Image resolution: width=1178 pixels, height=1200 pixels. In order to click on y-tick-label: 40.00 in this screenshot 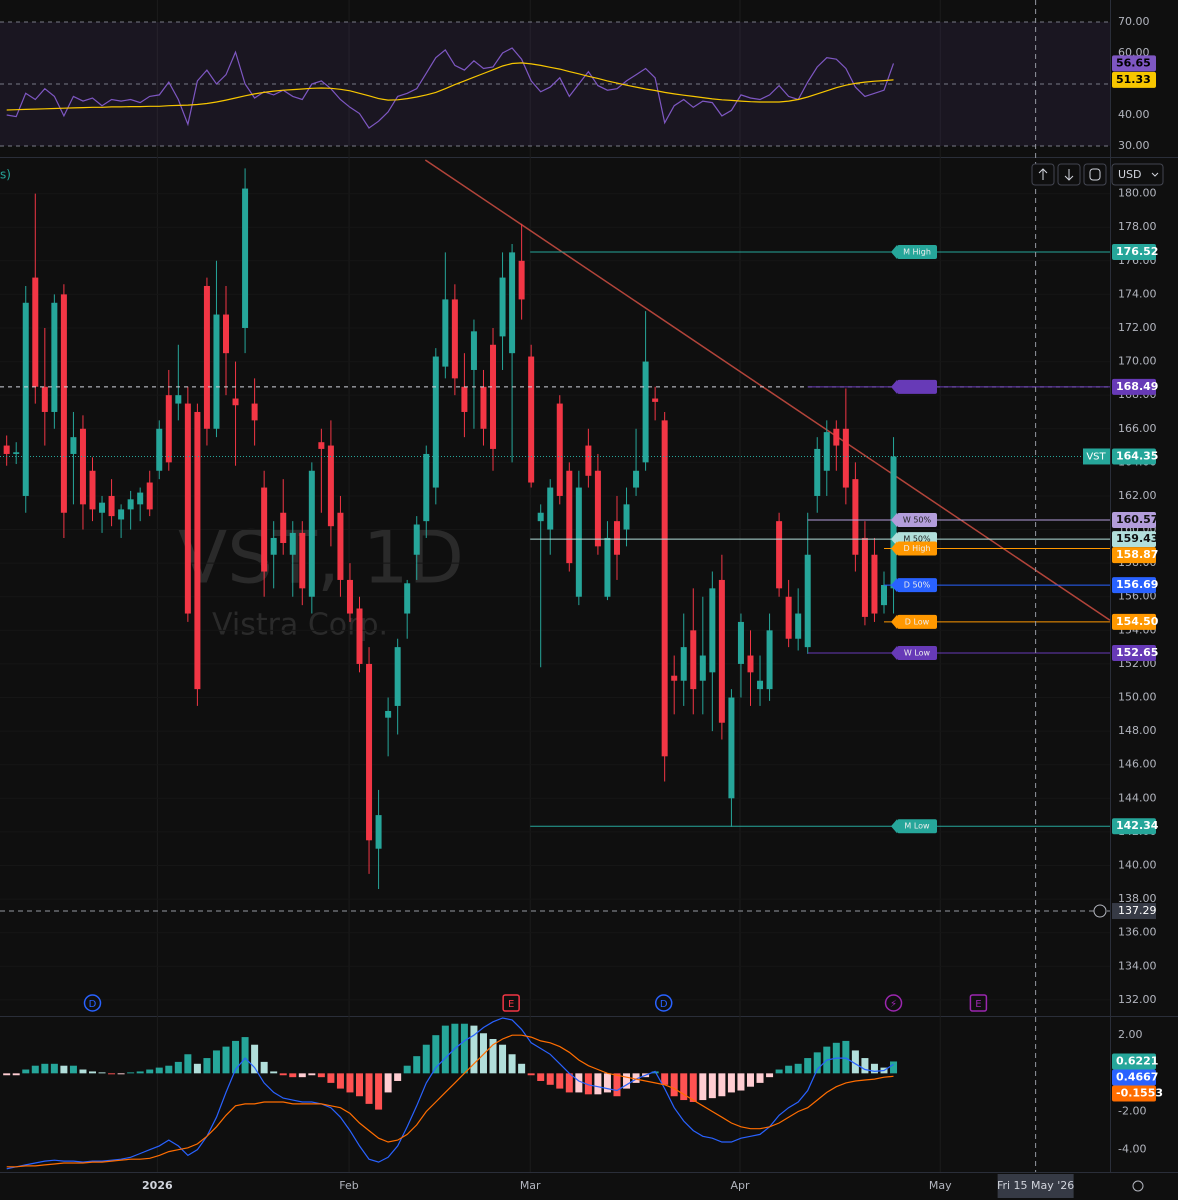, I will do `click(1134, 114)`.